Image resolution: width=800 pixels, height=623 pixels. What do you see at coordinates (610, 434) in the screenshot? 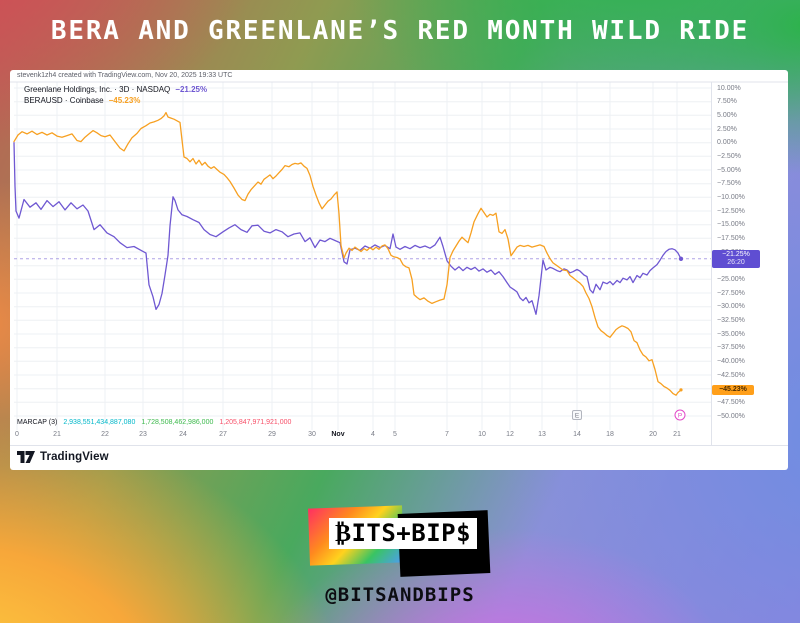
I see `x-tick-label: 18` at bounding box center [610, 434].